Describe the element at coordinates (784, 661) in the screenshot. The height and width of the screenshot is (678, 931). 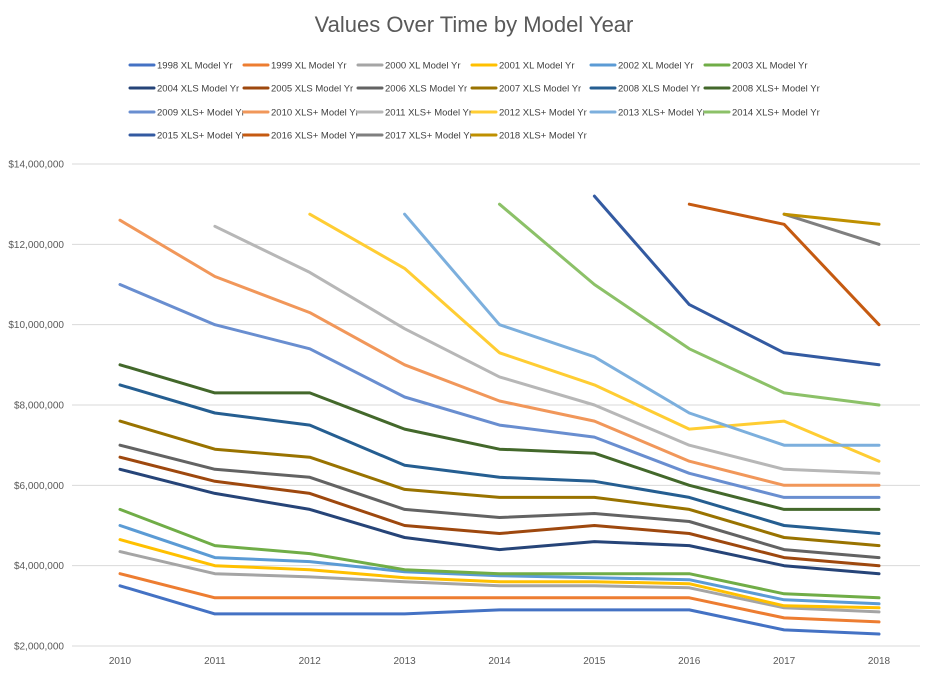
I see `x-tick-label: 2017` at that location.